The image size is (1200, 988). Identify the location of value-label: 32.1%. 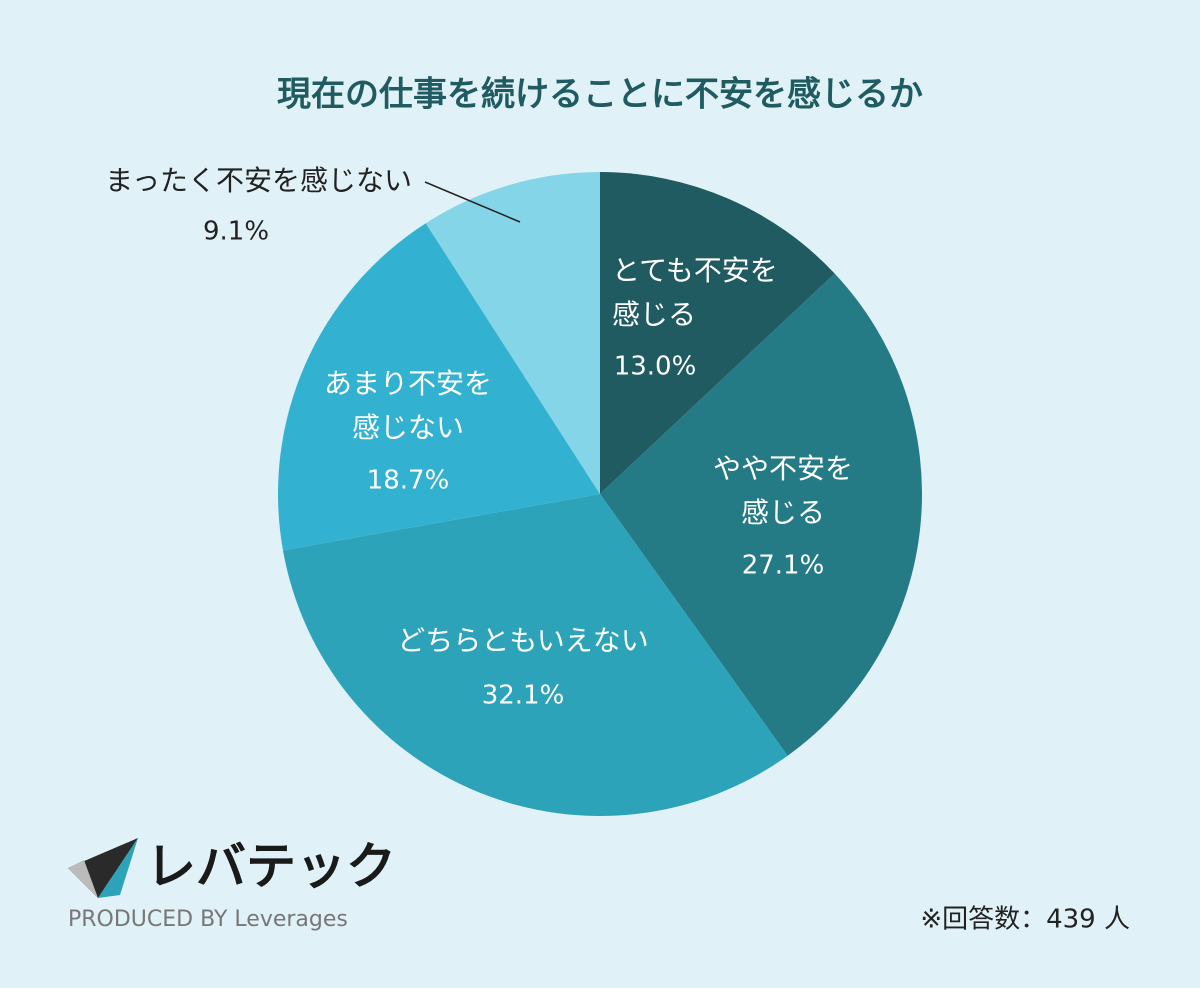
(523, 696).